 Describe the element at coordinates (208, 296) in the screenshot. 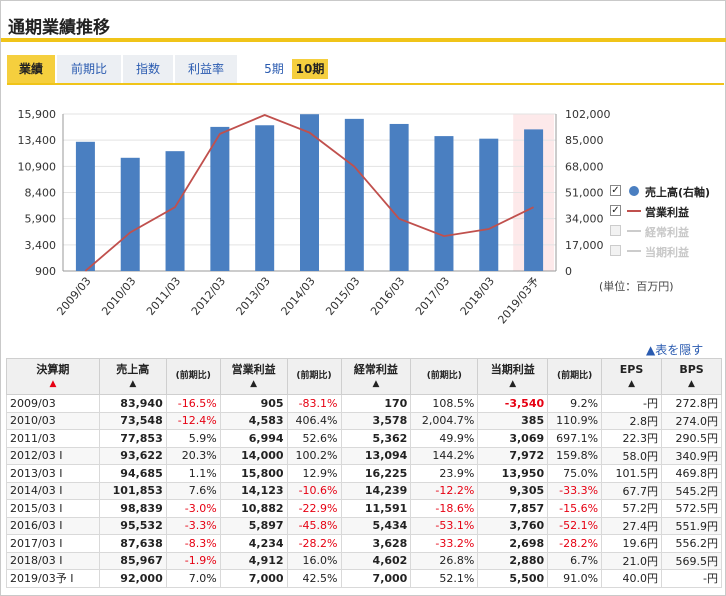

I see `x-tick-label: 2012/03` at that location.